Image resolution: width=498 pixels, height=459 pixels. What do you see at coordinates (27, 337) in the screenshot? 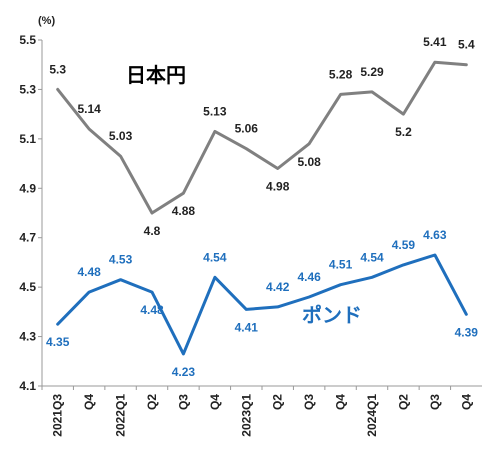
I see `y-tick-label: 4.3` at bounding box center [27, 337].